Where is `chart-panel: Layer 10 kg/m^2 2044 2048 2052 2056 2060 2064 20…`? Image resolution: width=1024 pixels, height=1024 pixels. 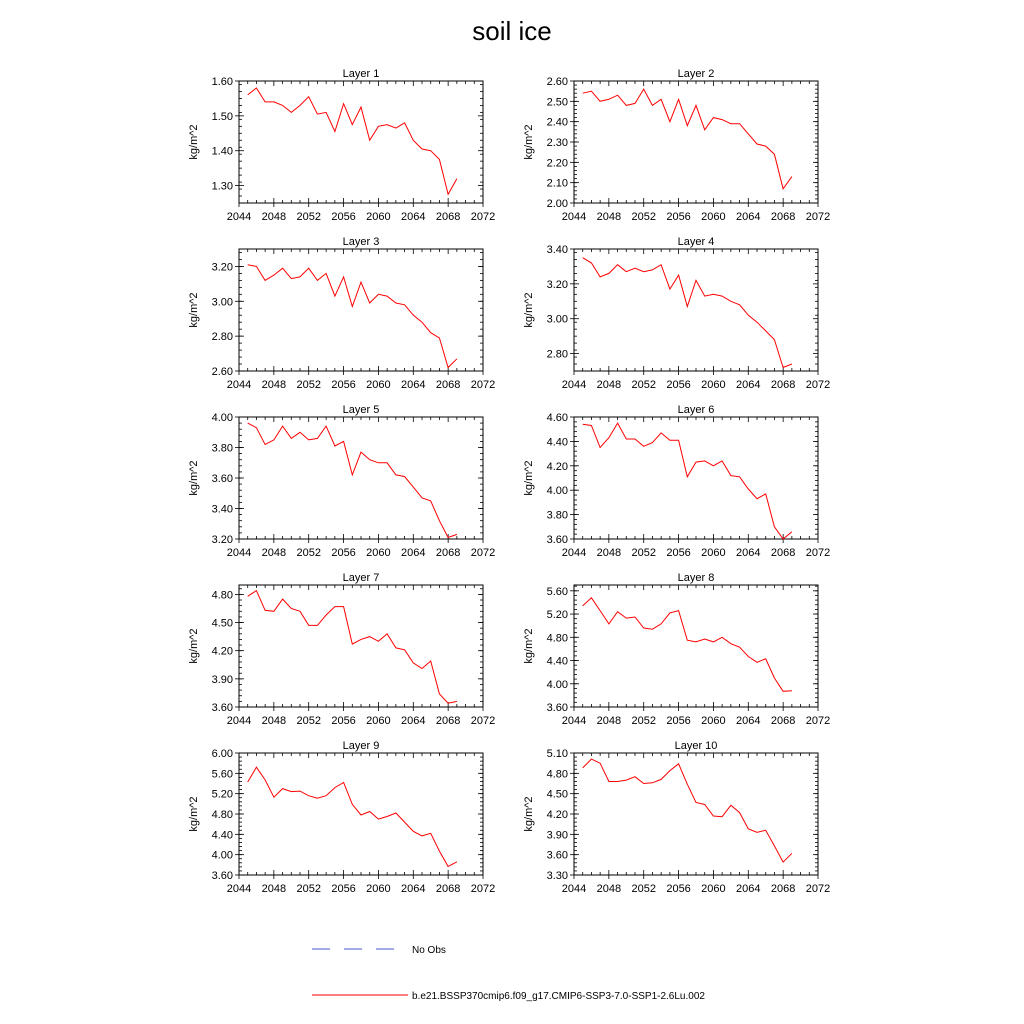 chart-panel: Layer 10 kg/m^2 2044 2048 2052 2056 2060 2064 20… is located at coordinates (676, 817).